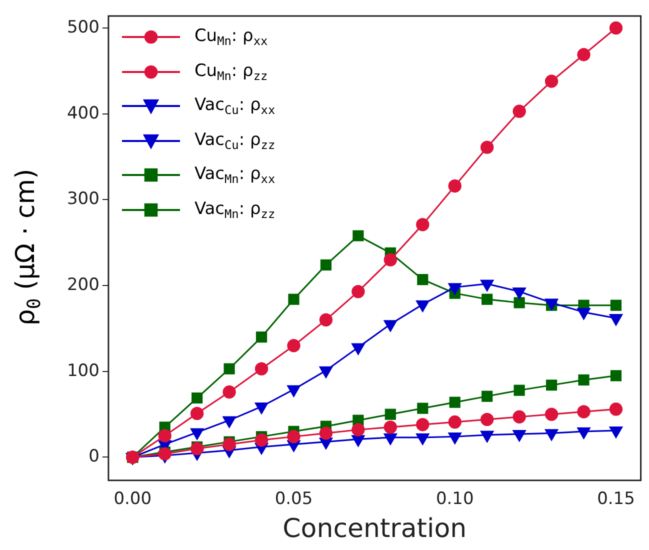 Image resolution: width=649 pixels, height=550 pixels. I want to click on legend-label: Cu$_{Mn}$: ρ$_{xx}$, so click(231, 37).